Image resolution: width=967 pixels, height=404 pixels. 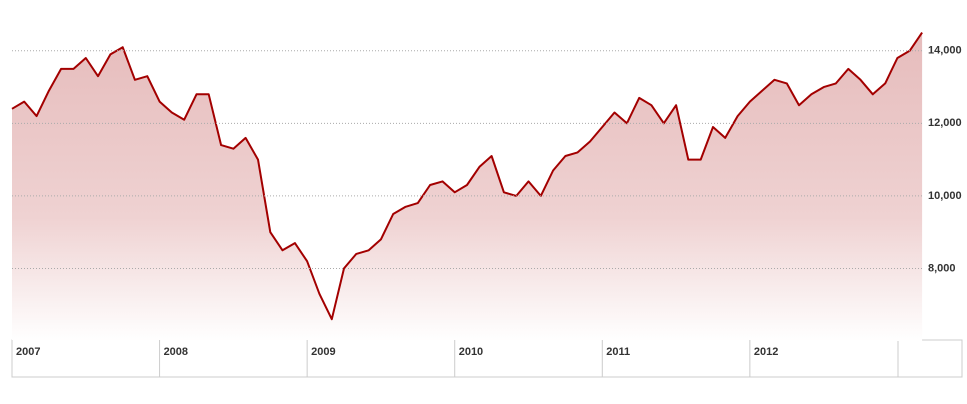 I want to click on x-tick-label: 2008, so click(x=176, y=352).